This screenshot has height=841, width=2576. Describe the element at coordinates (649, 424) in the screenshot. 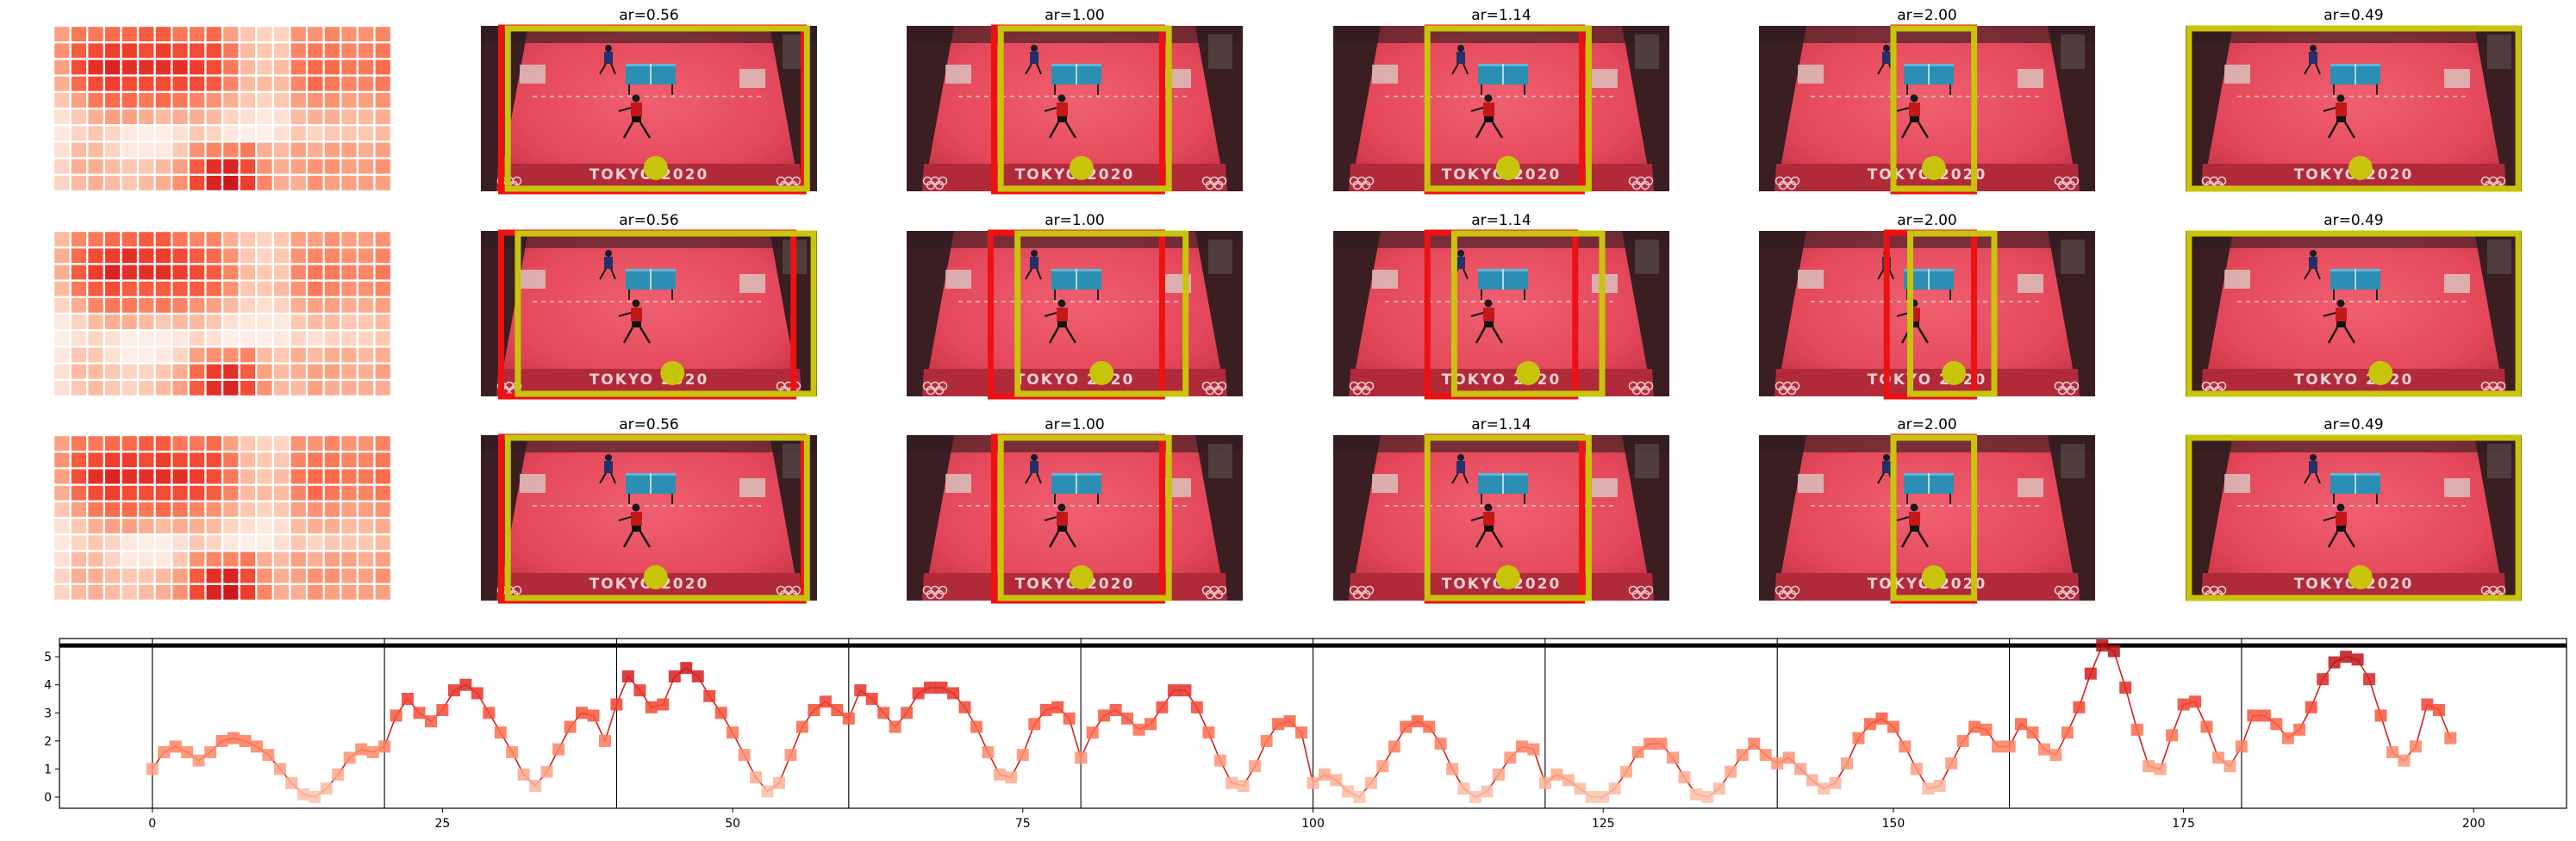

I see `panel-title: ar=0.56` at that location.